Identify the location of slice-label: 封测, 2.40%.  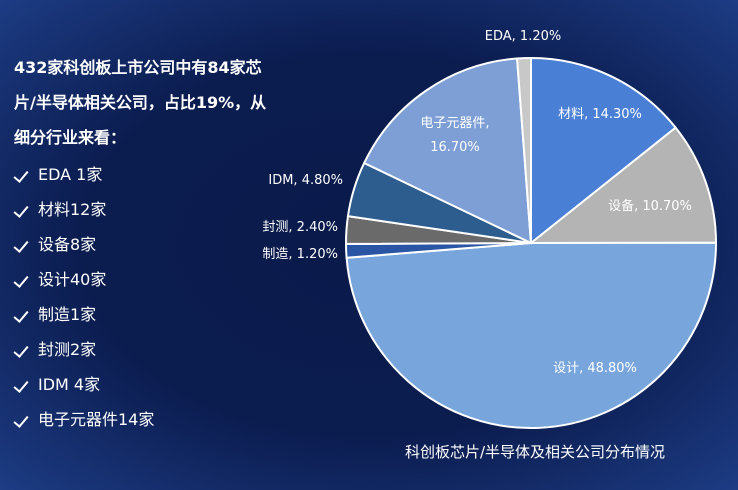
(300, 227).